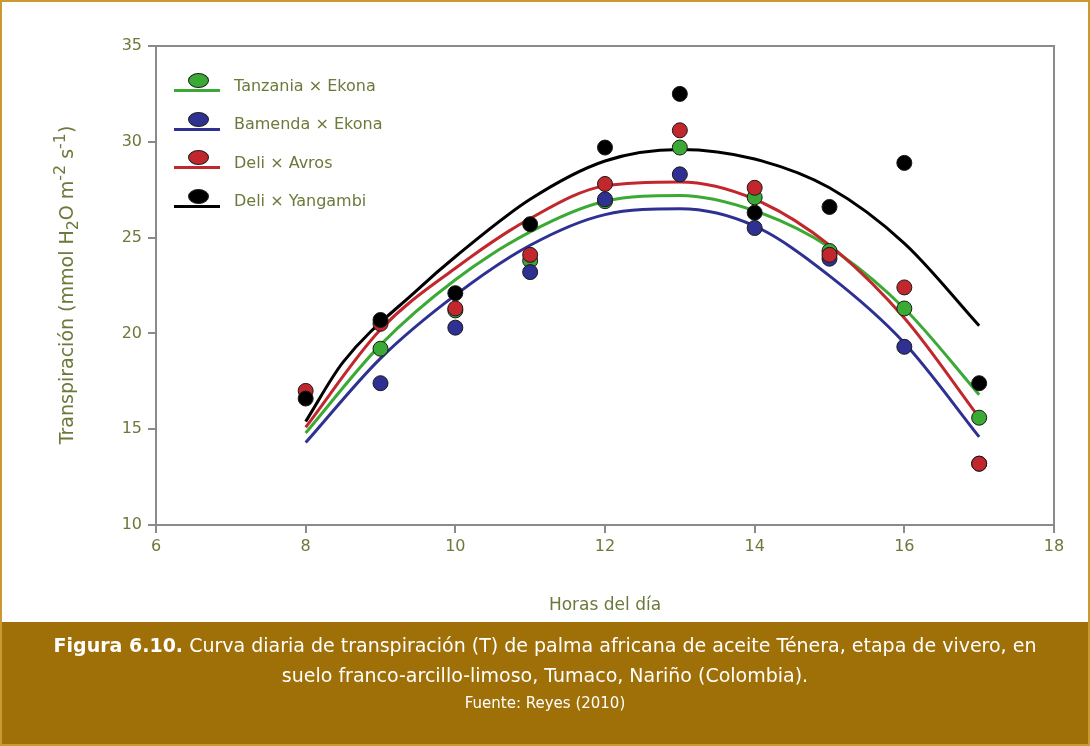 The width and height of the screenshot is (1090, 746). Describe the element at coordinates (305, 545) in the screenshot. I see `x-tick-label: 8` at that location.